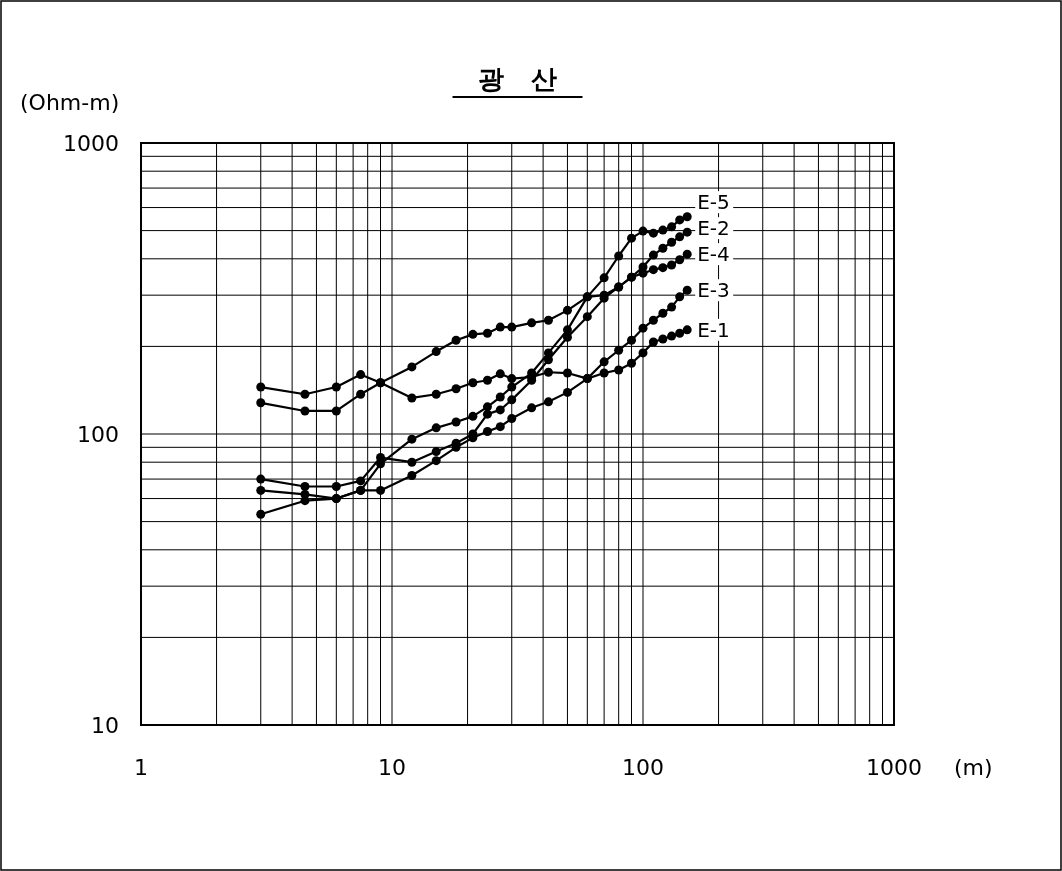 This screenshot has width=1062, height=871. What do you see at coordinates (517, 79) in the screenshot?
I see `chart-title: 광 산` at bounding box center [517, 79].